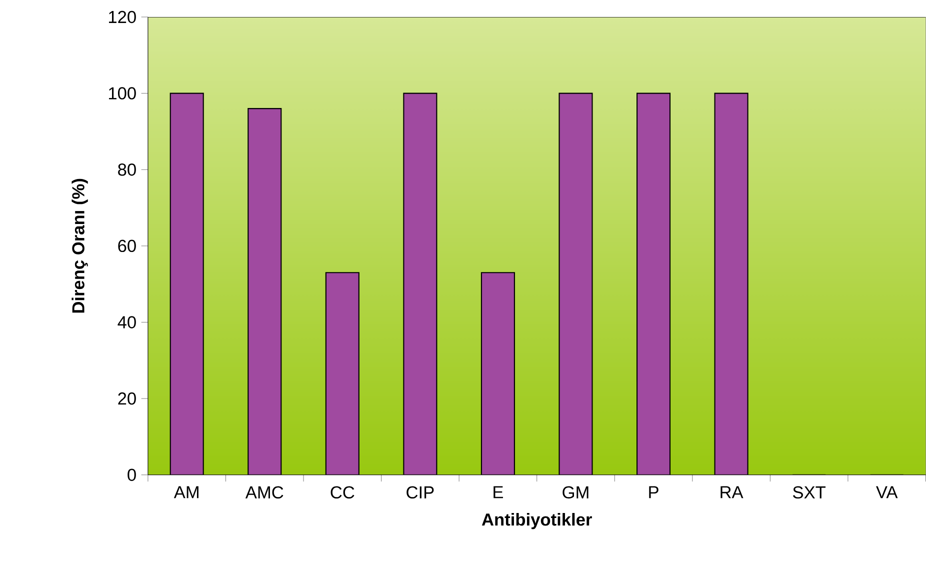 The image size is (926, 583). I want to click on y-tick-label: 80, so click(127, 170).